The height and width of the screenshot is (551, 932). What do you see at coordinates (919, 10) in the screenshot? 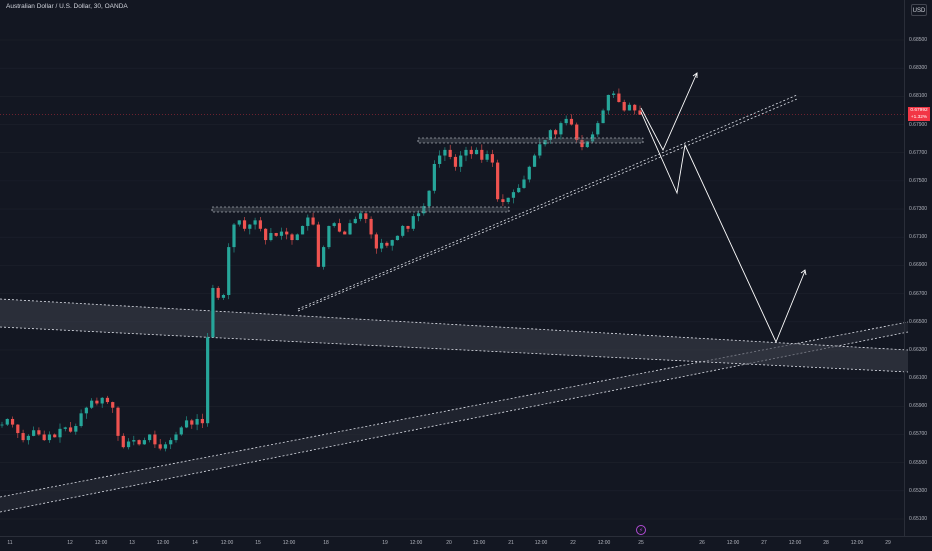
I see `currency-button: USD` at bounding box center [919, 10].